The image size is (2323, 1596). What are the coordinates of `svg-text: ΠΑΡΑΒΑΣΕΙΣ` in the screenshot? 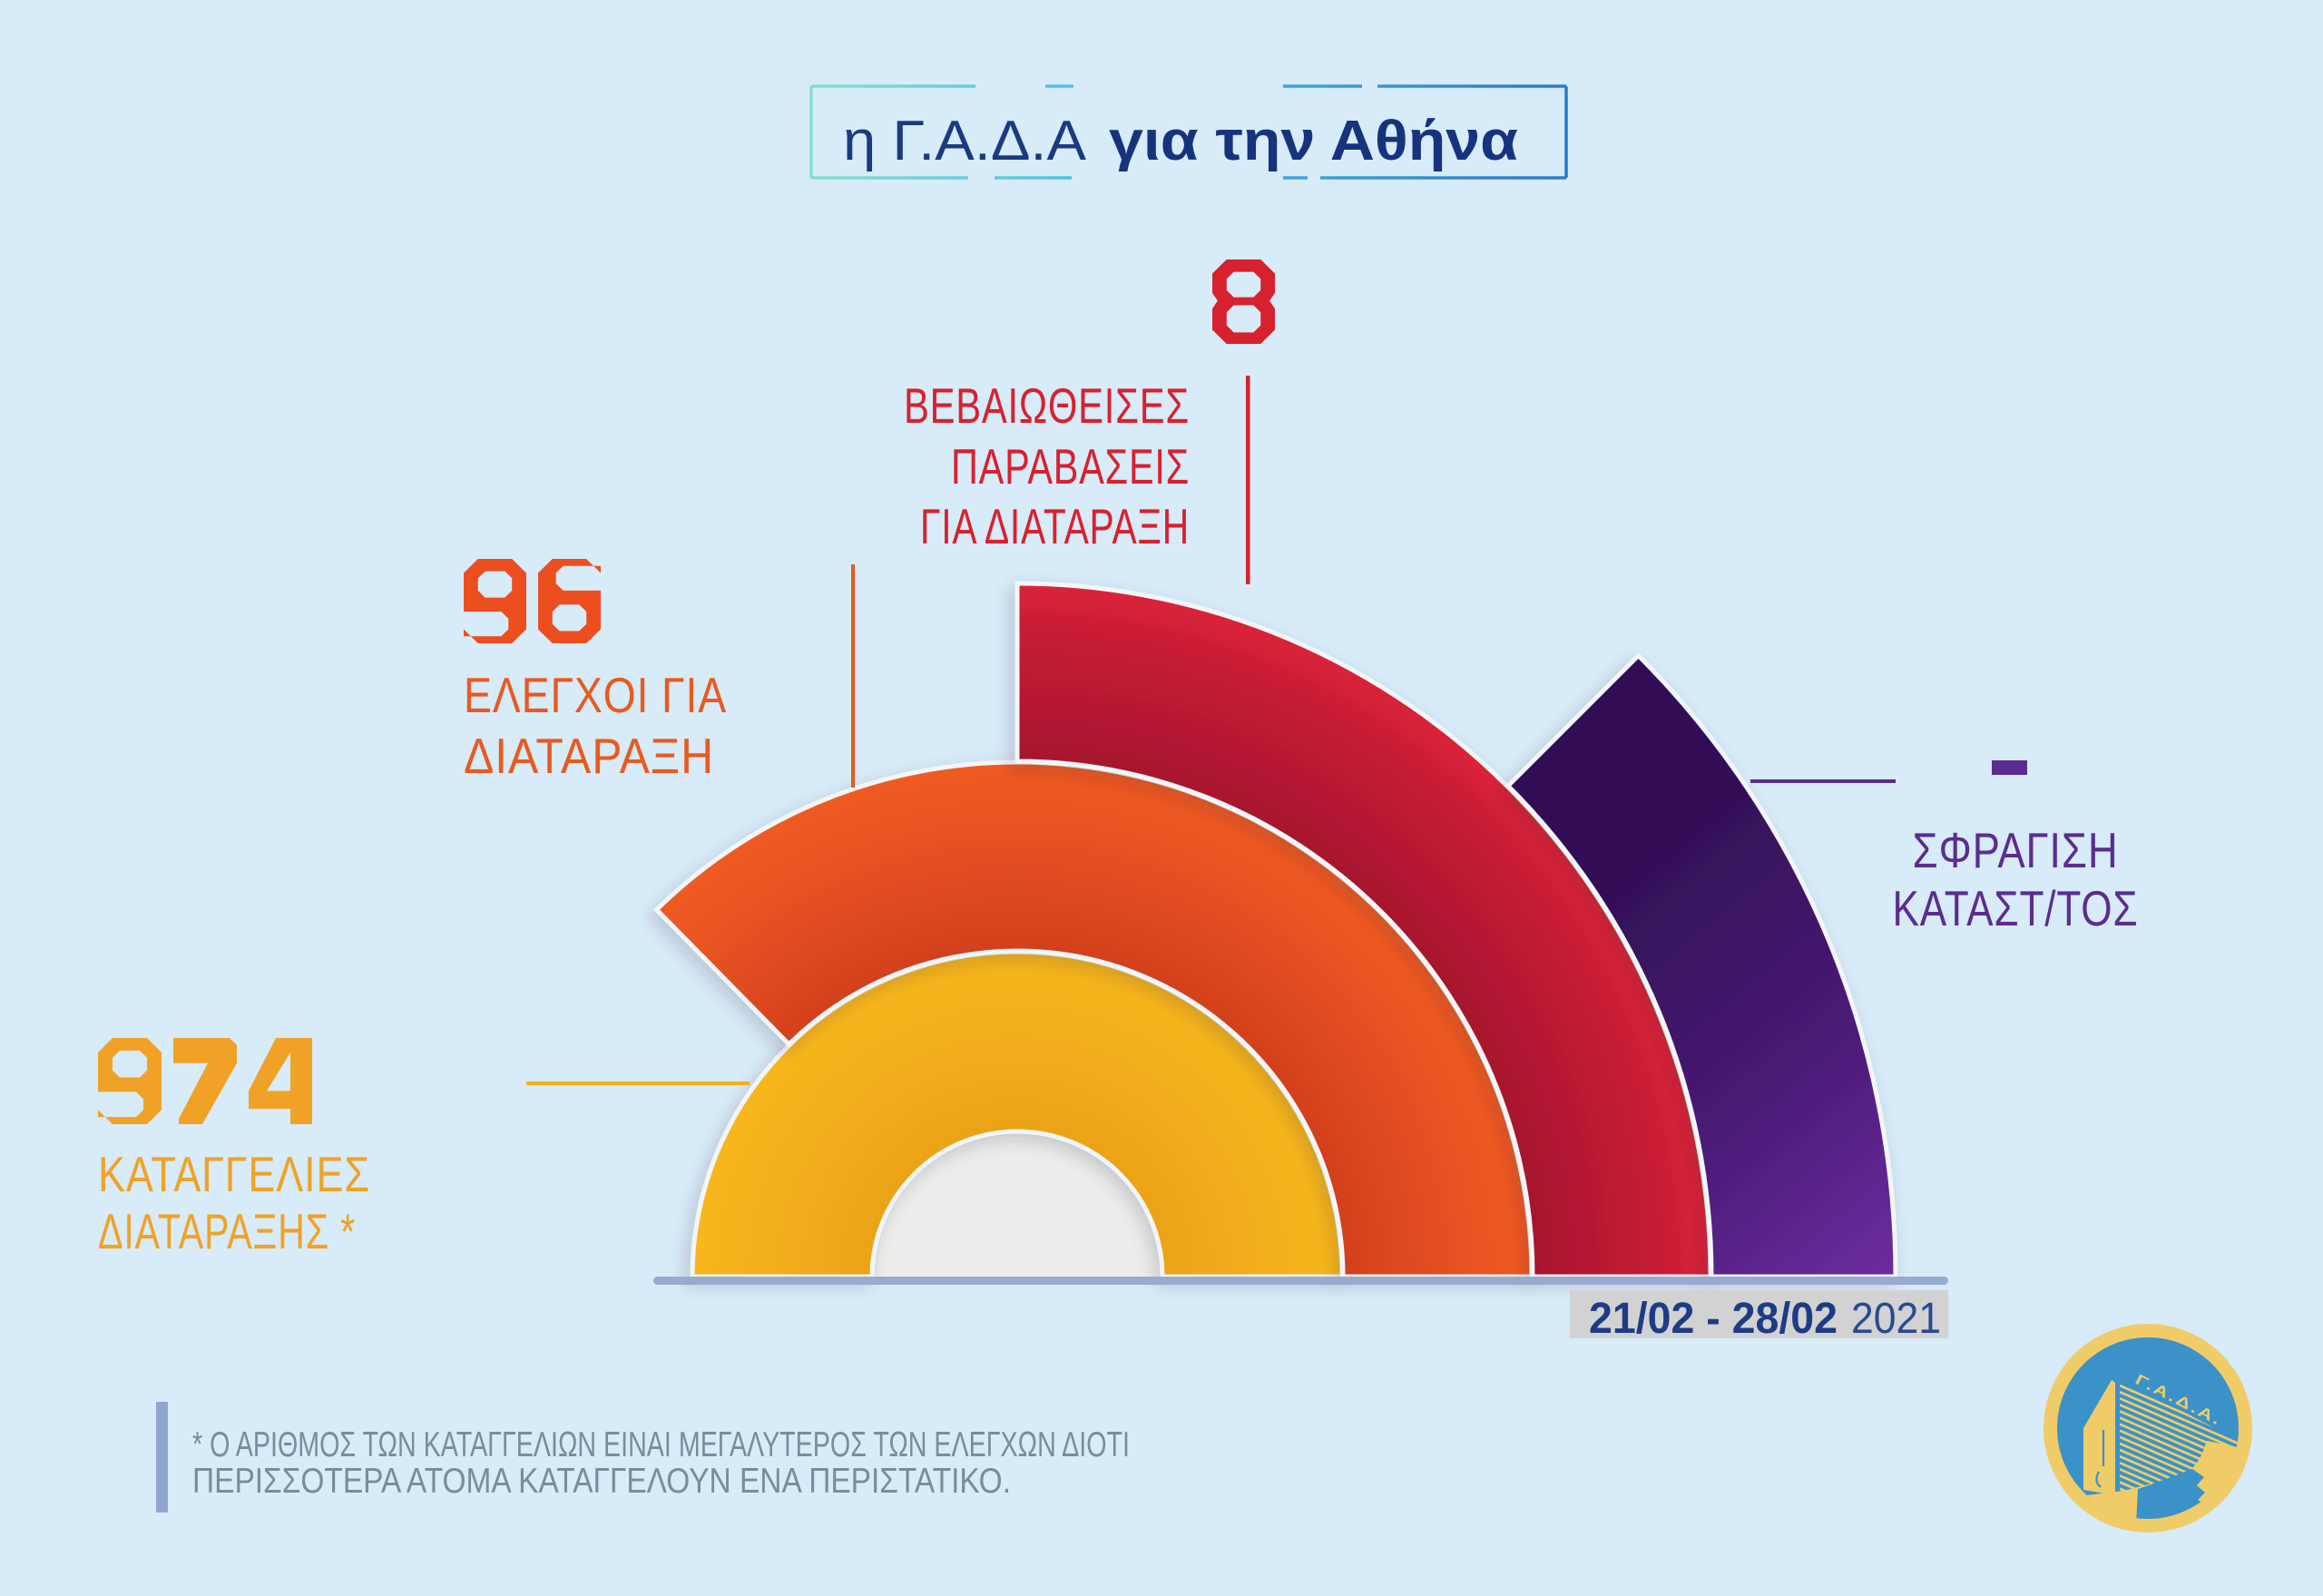 It's located at (1070, 466).